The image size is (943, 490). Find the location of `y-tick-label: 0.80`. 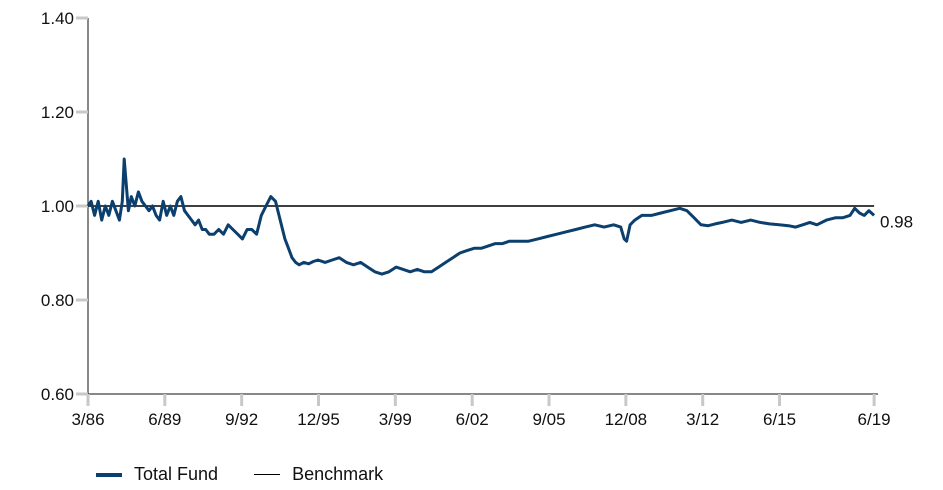

y-tick-label: 0.80 is located at coordinates (57, 300).